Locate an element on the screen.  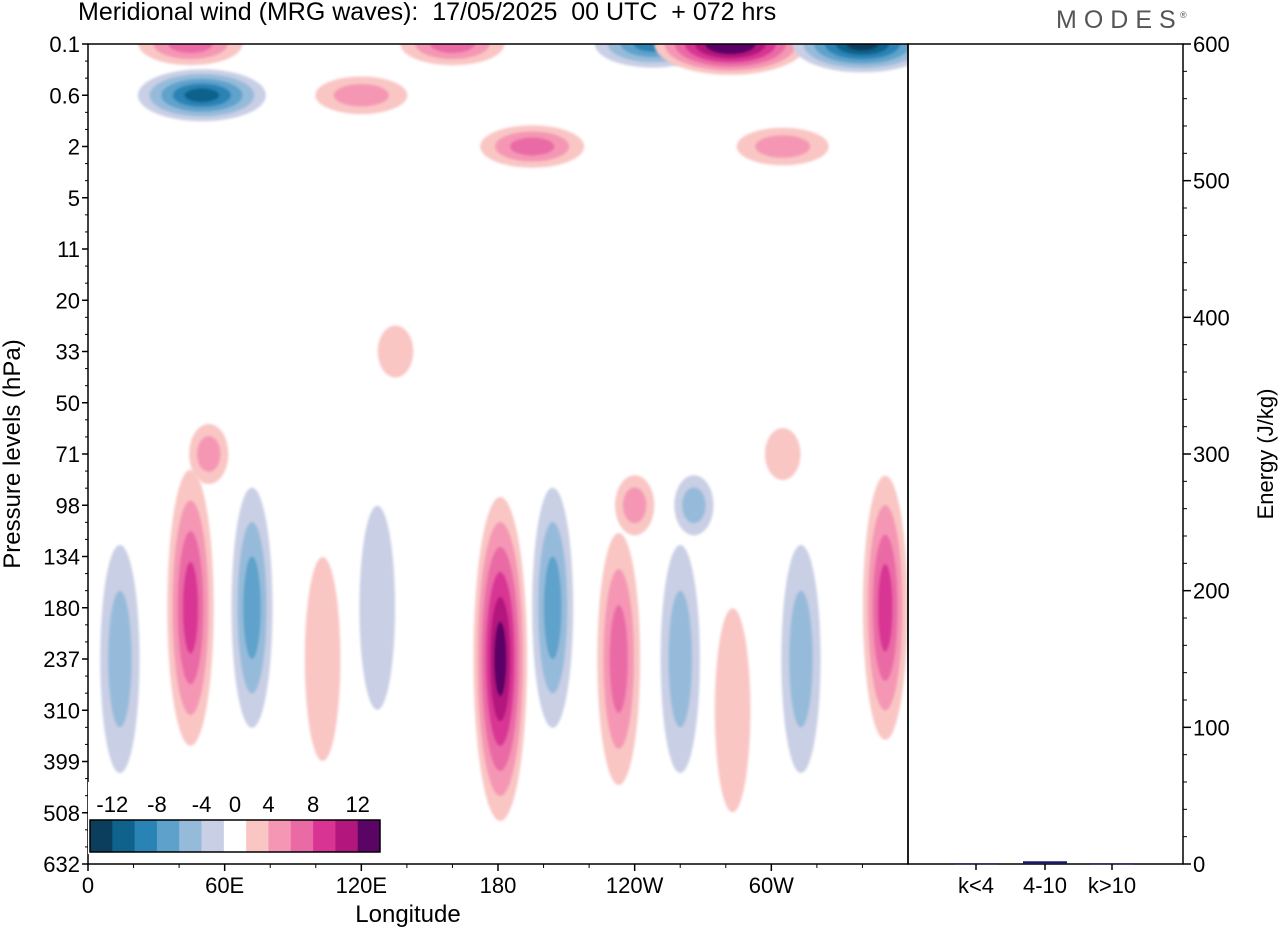
y-tick-label: 237 is located at coordinates (61, 659).